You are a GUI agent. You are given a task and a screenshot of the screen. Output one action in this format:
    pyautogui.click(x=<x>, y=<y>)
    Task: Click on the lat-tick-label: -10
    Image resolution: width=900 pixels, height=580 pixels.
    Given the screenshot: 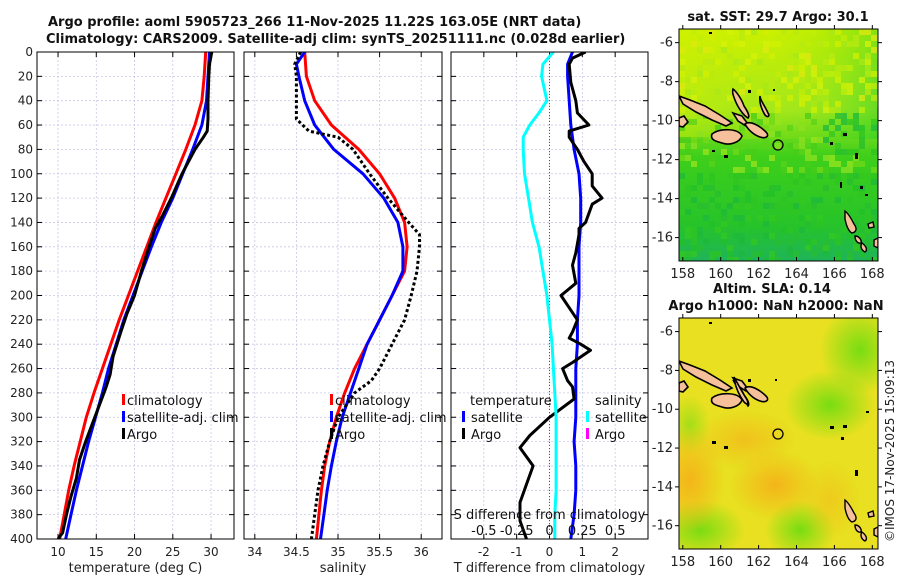 What is the action you would take?
    pyautogui.click(x=662, y=121)
    